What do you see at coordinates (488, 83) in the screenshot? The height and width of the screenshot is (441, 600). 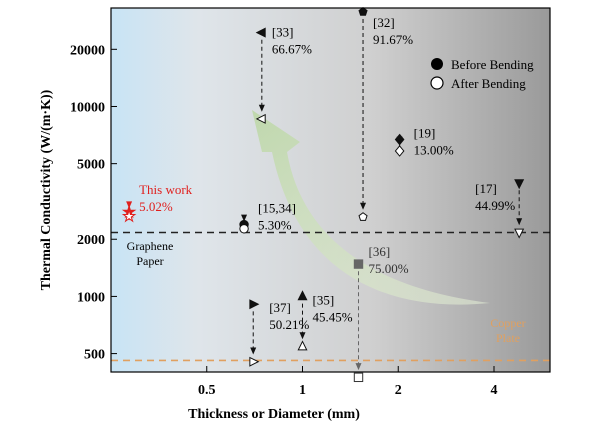 I see `legend-after-label: After Bending` at bounding box center [488, 83].